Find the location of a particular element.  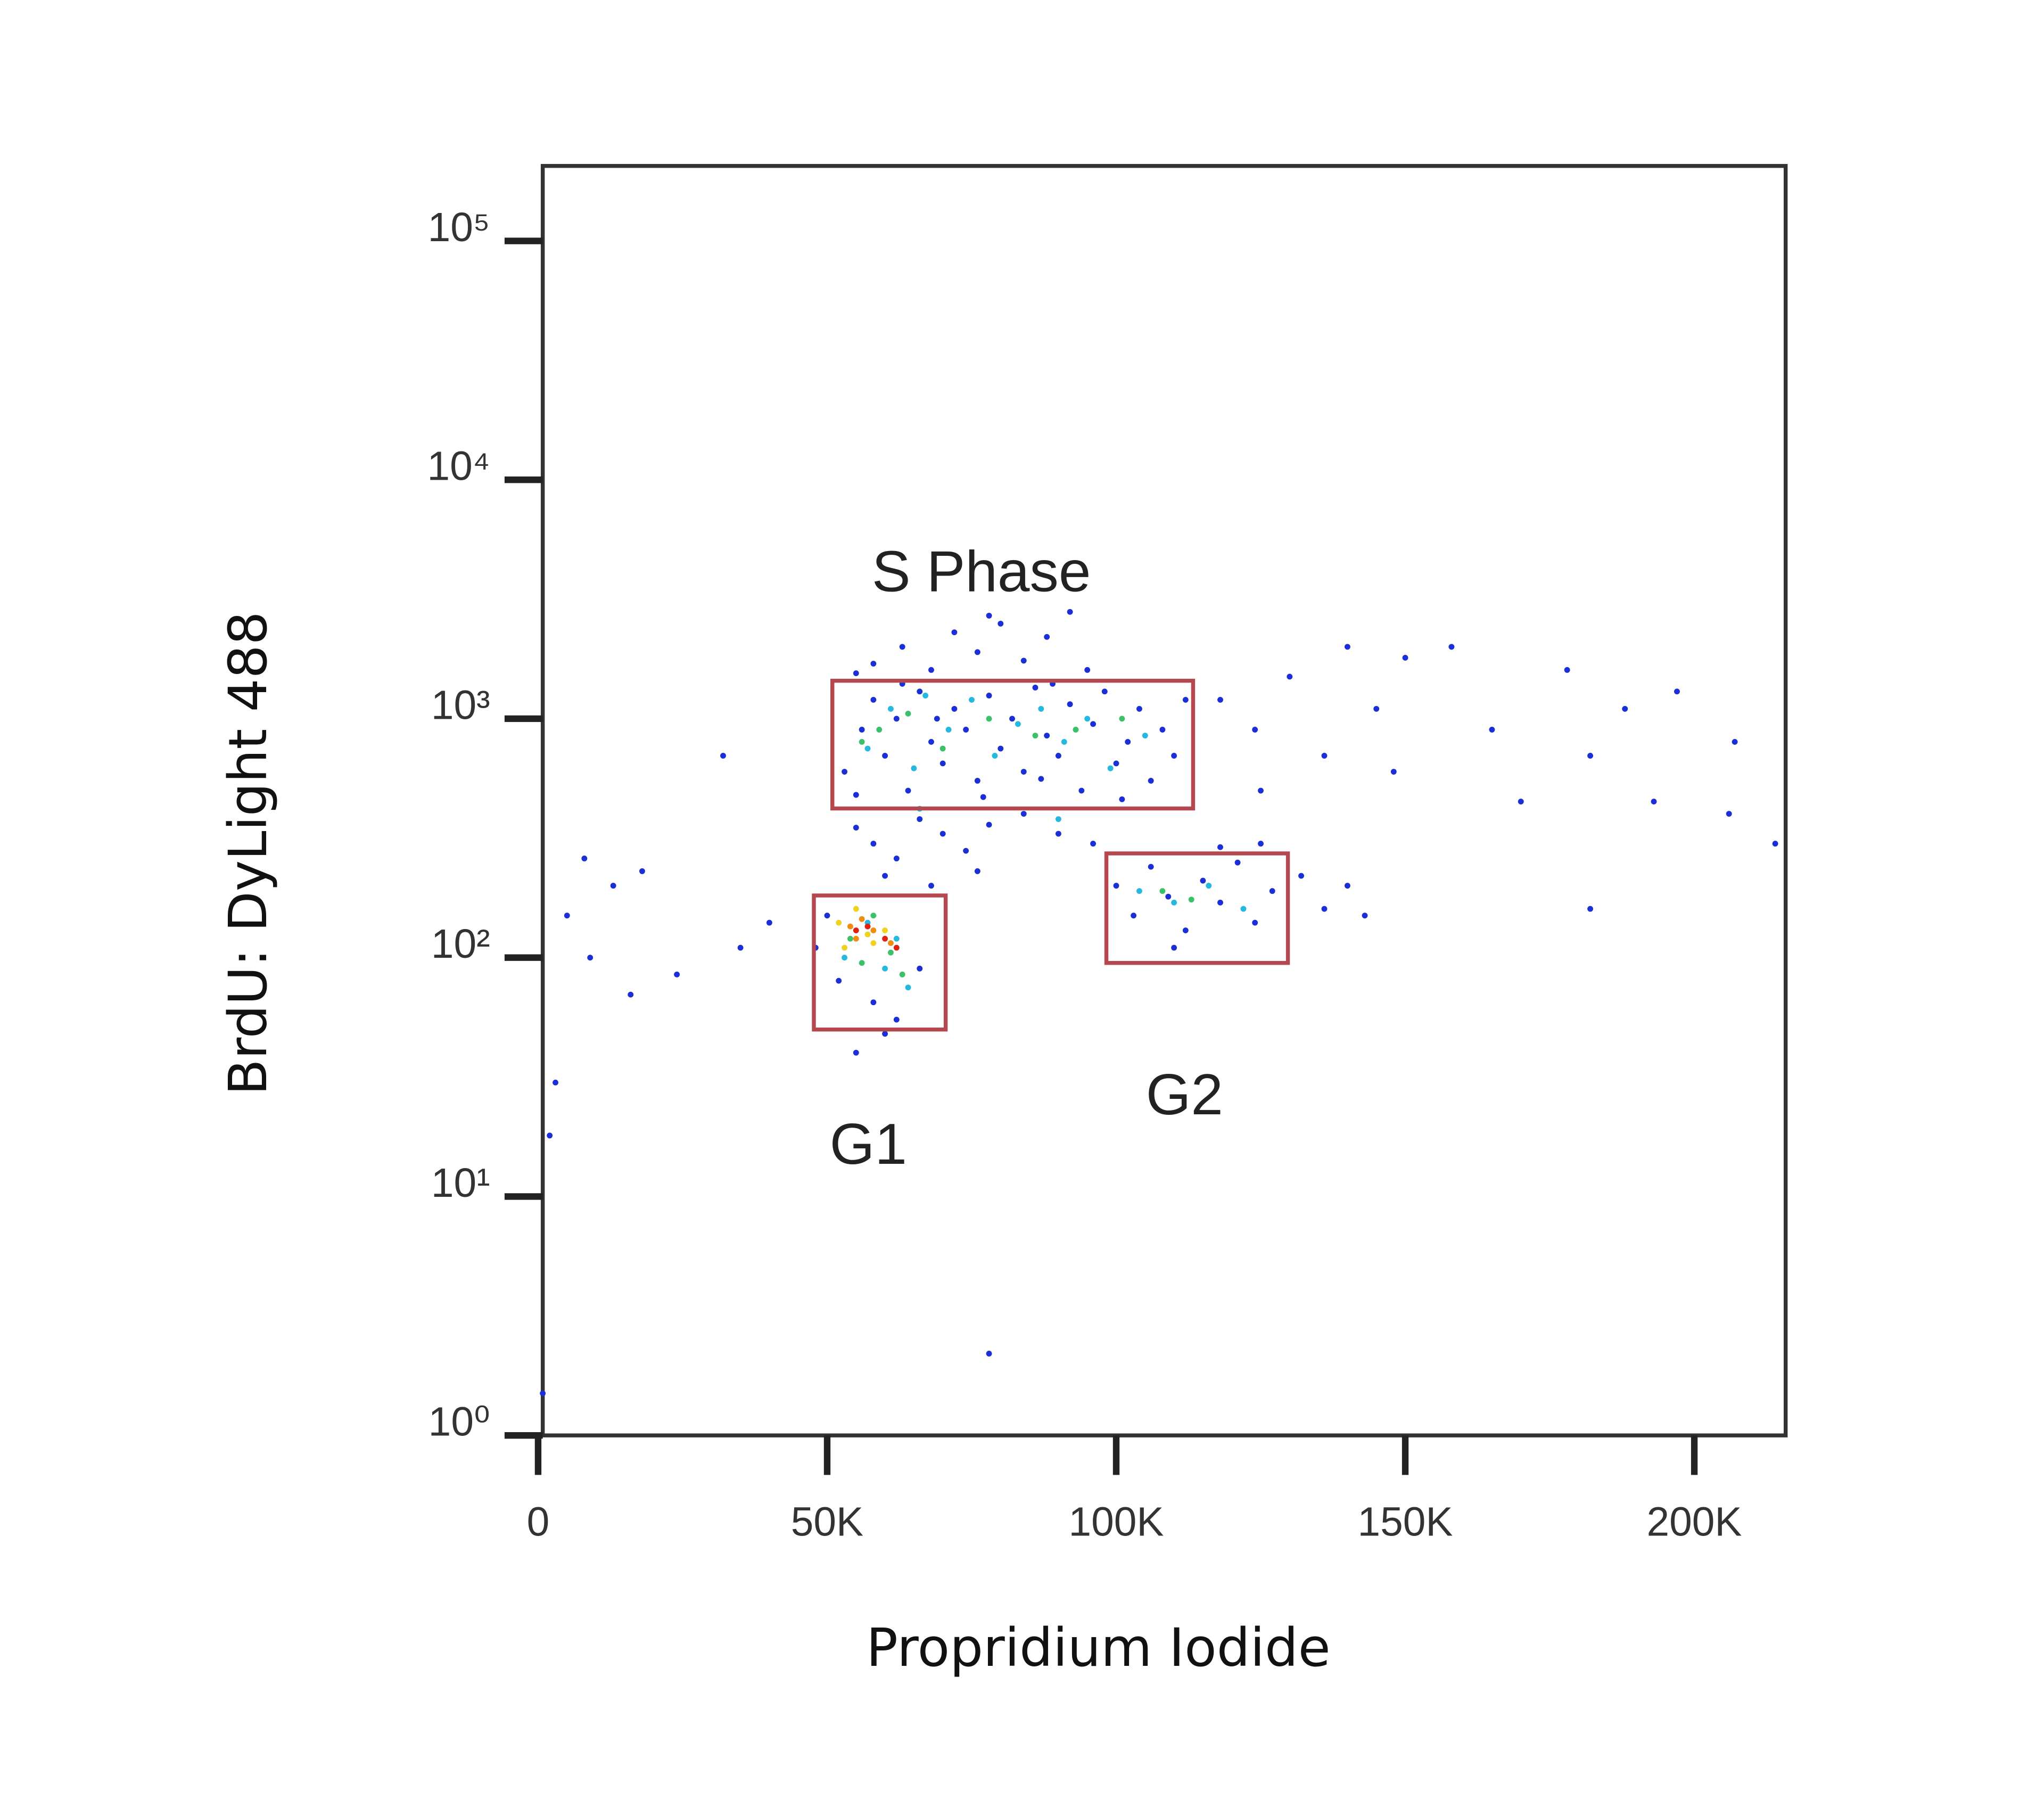

x-tick-label: 200K is located at coordinates (1695, 1522).